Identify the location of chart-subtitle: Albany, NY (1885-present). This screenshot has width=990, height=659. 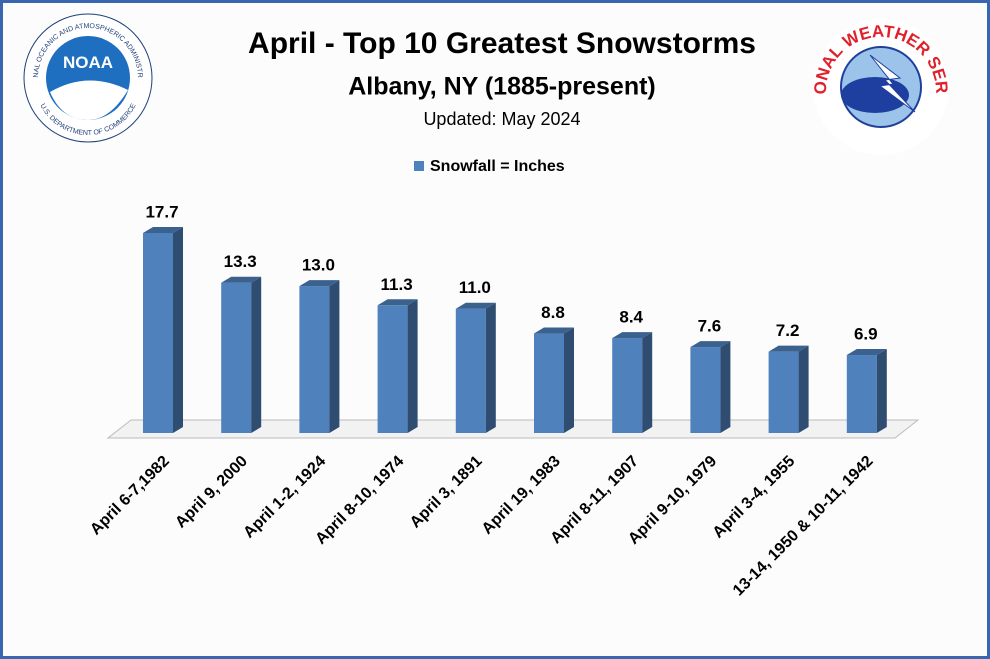
(502, 87).